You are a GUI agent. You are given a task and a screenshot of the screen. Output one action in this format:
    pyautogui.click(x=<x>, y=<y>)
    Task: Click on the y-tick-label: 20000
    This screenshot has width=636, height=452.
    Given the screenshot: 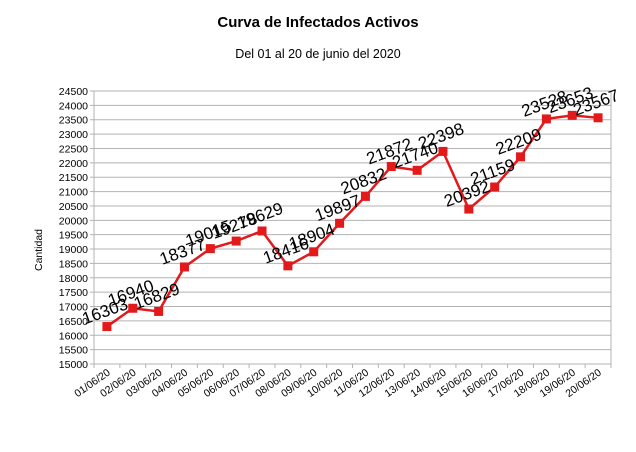 What is the action you would take?
    pyautogui.click(x=73, y=221)
    